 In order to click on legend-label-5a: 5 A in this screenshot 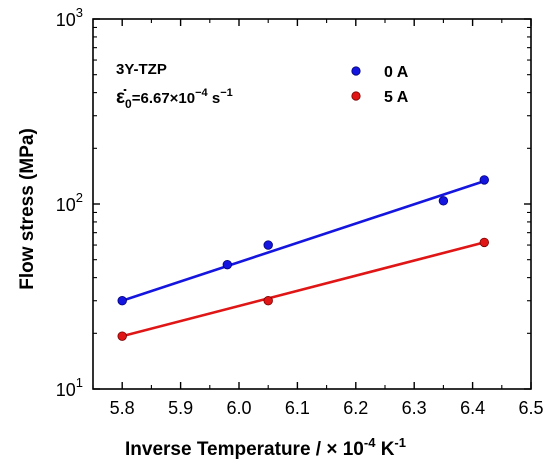, I will do `click(396, 97)`.